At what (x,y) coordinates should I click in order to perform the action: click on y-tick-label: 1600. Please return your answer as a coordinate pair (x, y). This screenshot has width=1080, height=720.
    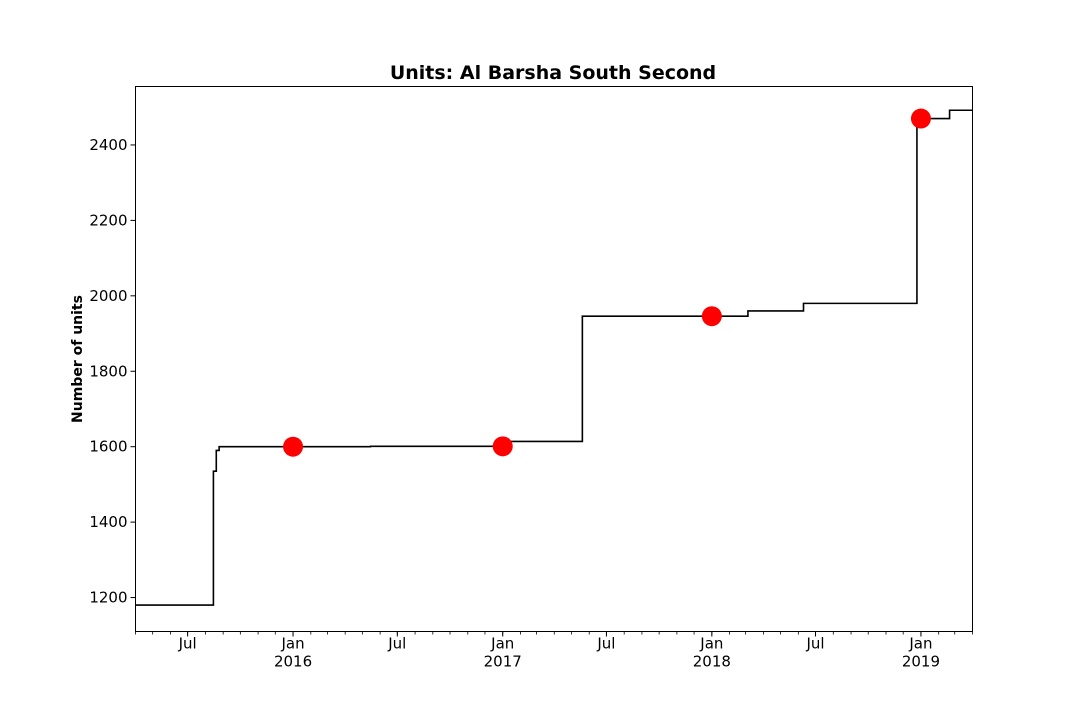
    Looking at the image, I should click on (108, 447).